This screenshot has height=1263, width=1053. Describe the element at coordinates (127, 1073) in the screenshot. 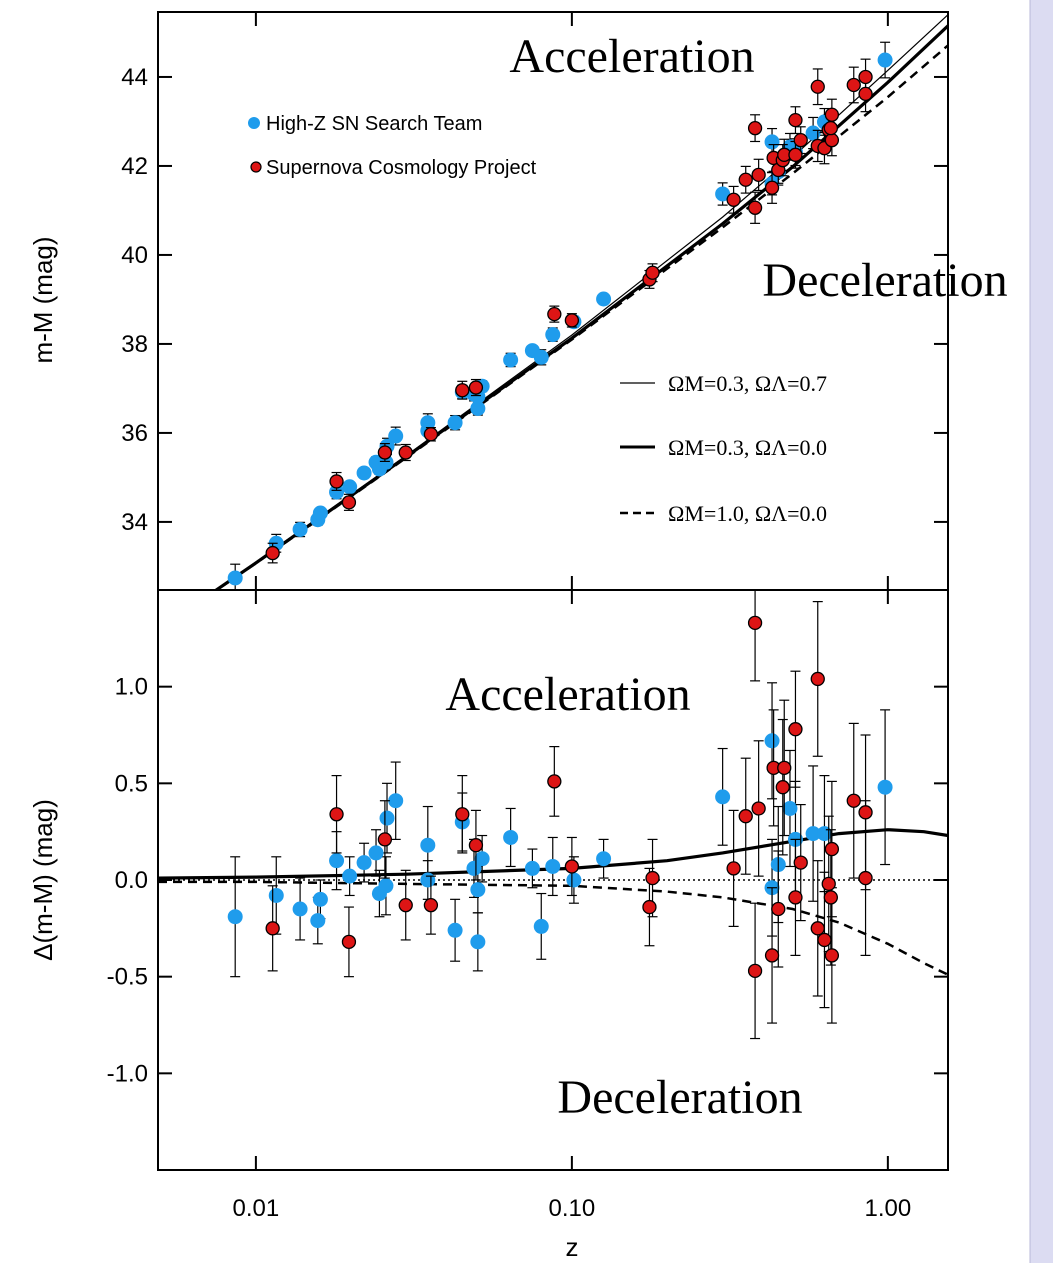

I see `y-tick-label: -1.0` at that location.